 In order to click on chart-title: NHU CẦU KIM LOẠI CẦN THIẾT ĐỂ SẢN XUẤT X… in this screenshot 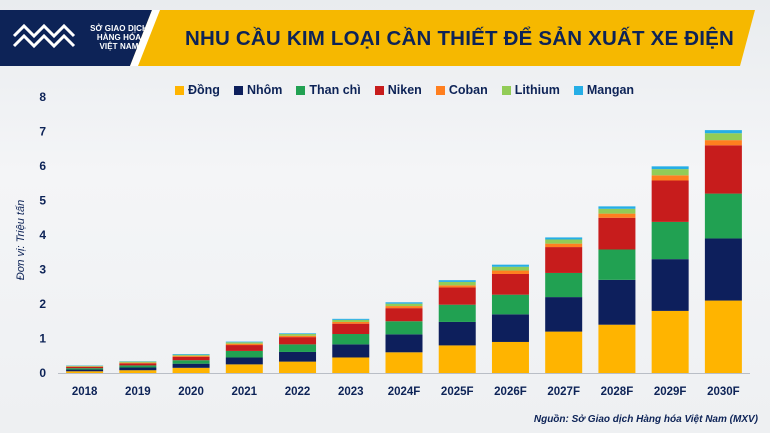, I will do `click(460, 38)`.